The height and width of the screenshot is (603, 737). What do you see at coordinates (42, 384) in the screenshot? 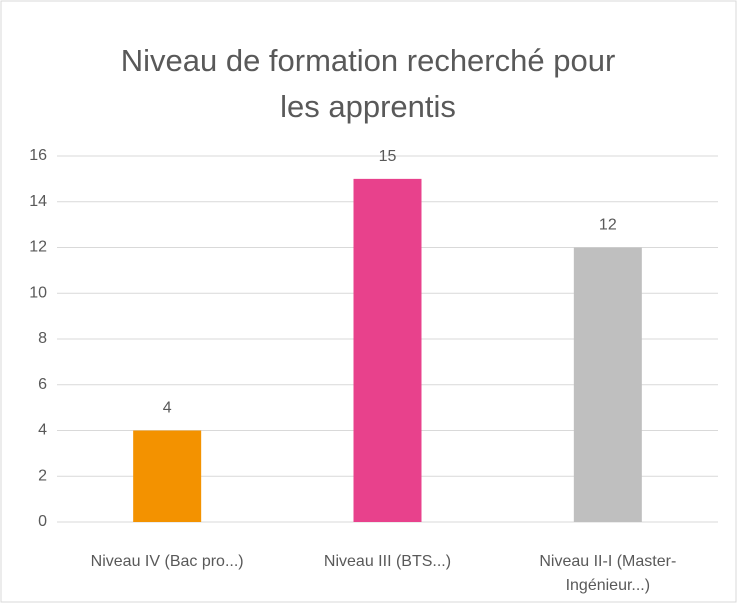
I see `y-tick-label: 6` at bounding box center [42, 384].